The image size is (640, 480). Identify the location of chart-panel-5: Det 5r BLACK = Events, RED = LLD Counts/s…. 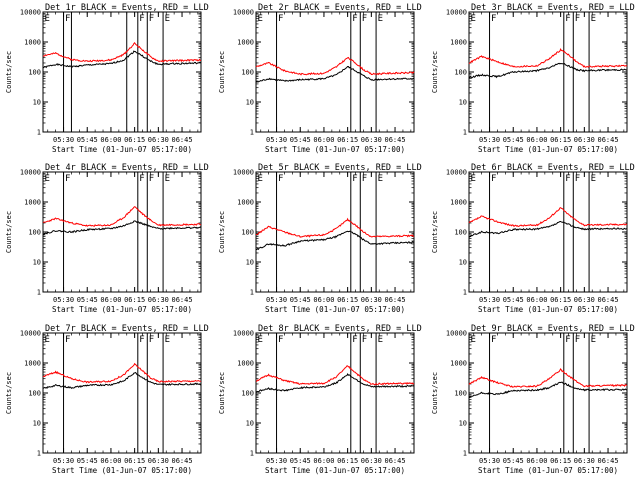
(320, 238).